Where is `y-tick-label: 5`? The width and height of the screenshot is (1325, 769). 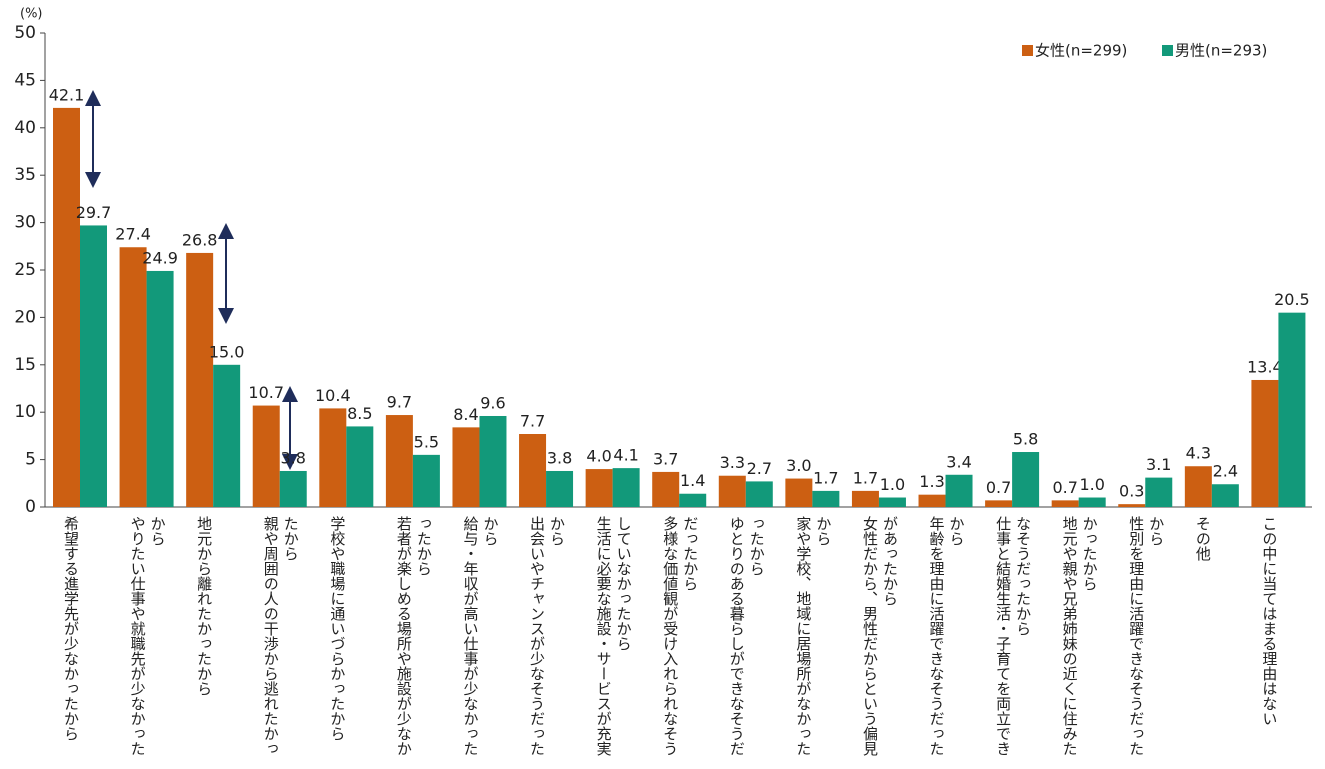 y-tick-label: 5 is located at coordinates (30, 460).